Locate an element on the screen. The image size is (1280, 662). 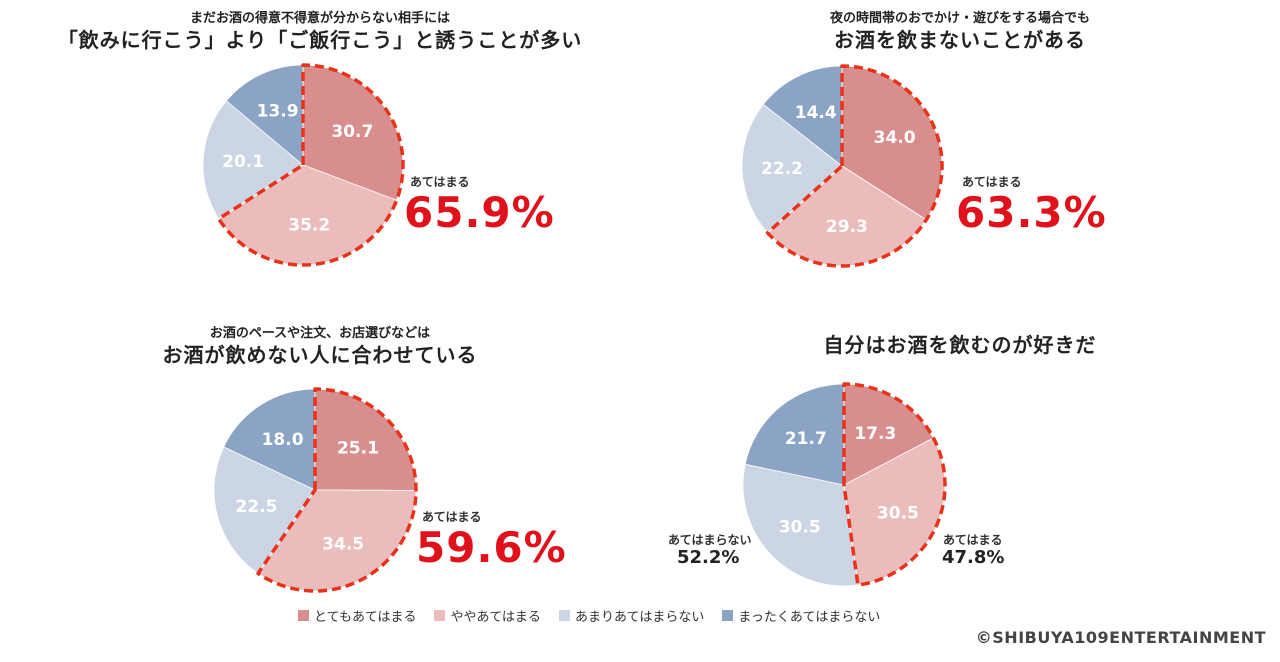
slice-value-label: 25.1 is located at coordinates (358, 448).